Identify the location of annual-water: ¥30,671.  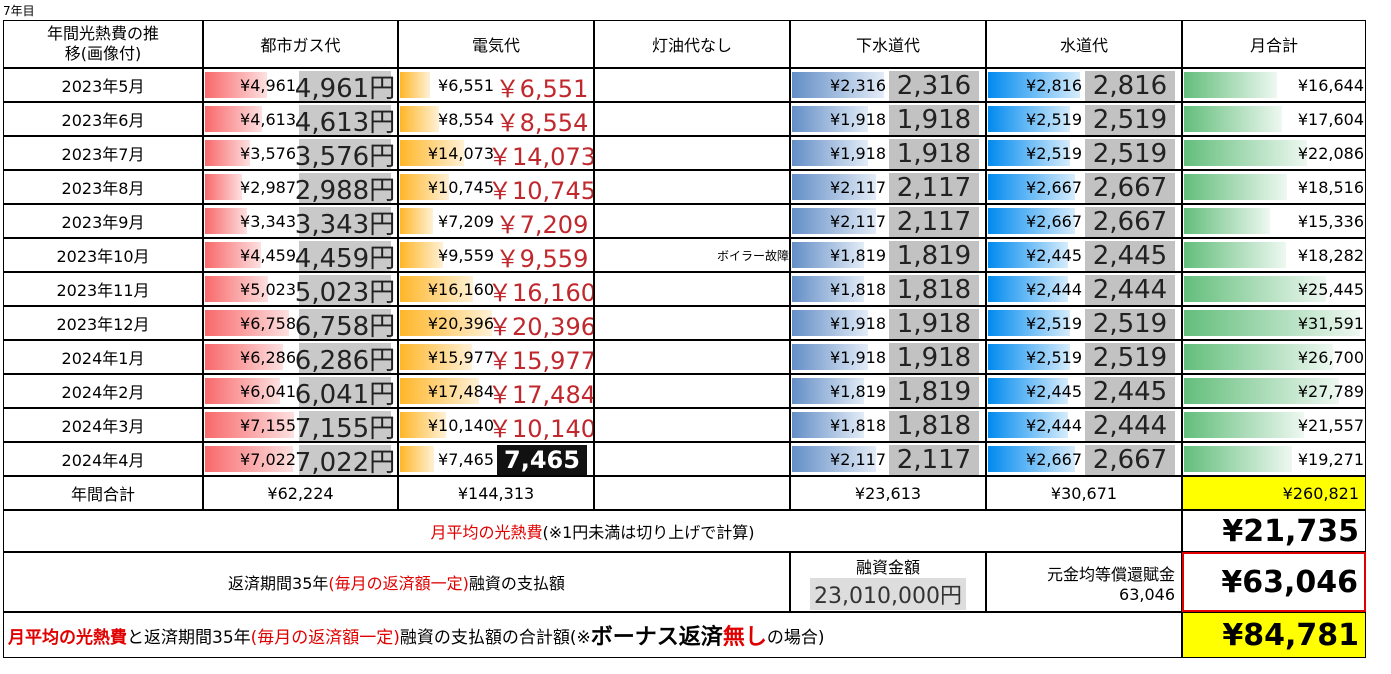
(1084, 493).